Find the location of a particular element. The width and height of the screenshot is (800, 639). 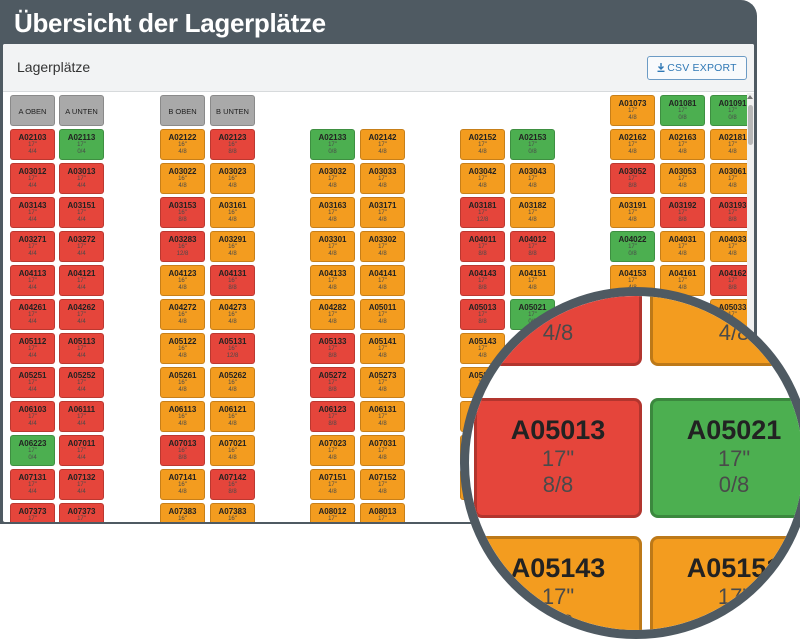

storage-slot-cell: A03193 17" 8/8 is located at coordinates (732, 212).